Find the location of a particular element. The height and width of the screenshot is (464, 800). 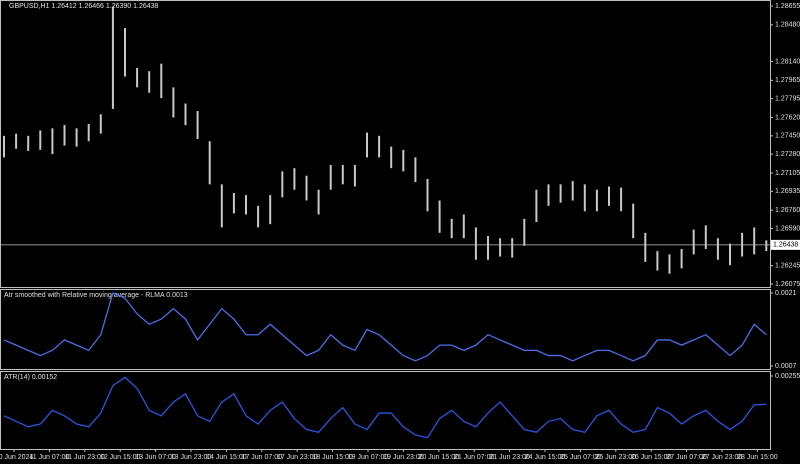

atr-title: ATR(14) 0.00152 is located at coordinates (30, 377).